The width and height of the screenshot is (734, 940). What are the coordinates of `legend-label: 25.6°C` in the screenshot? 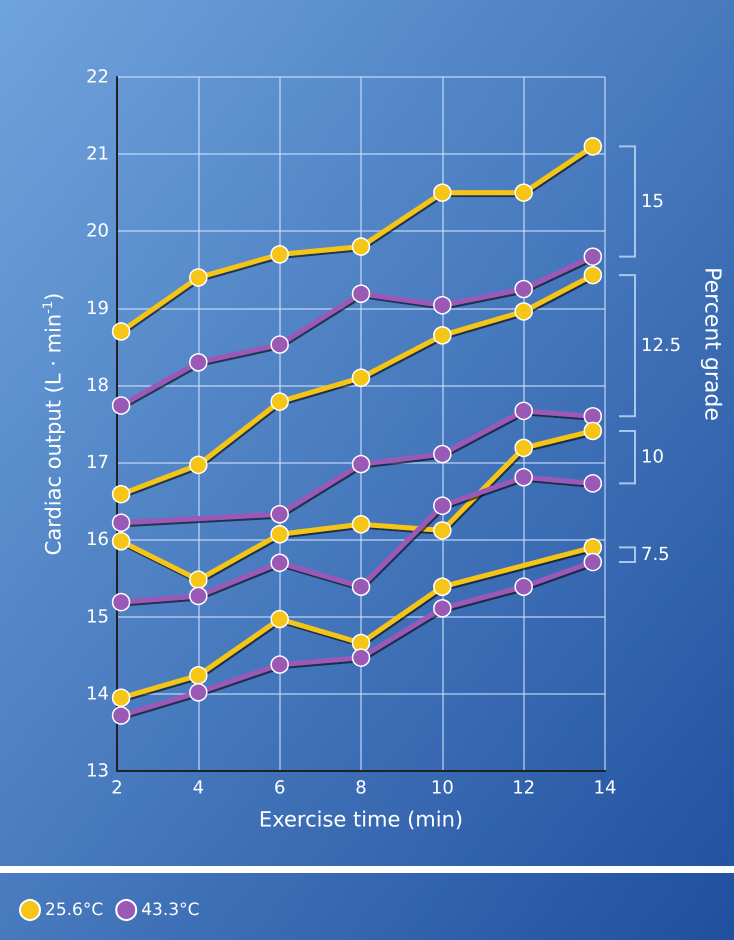 It's located at (74, 910).